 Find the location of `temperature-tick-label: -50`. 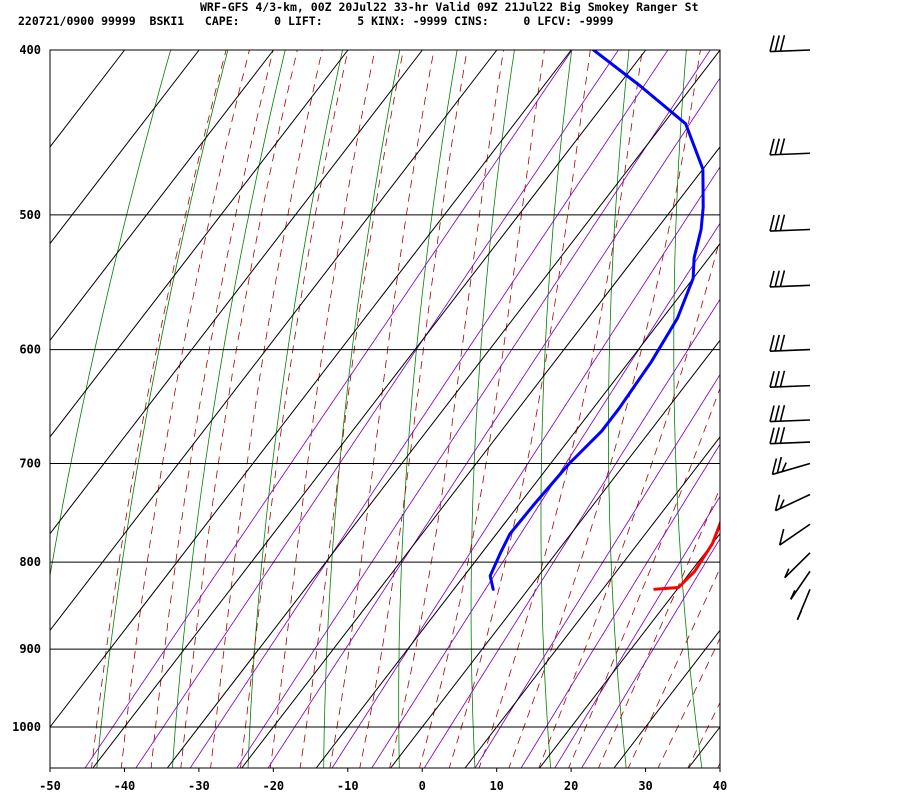

temperature-tick-label: -50 is located at coordinates (50, 786).